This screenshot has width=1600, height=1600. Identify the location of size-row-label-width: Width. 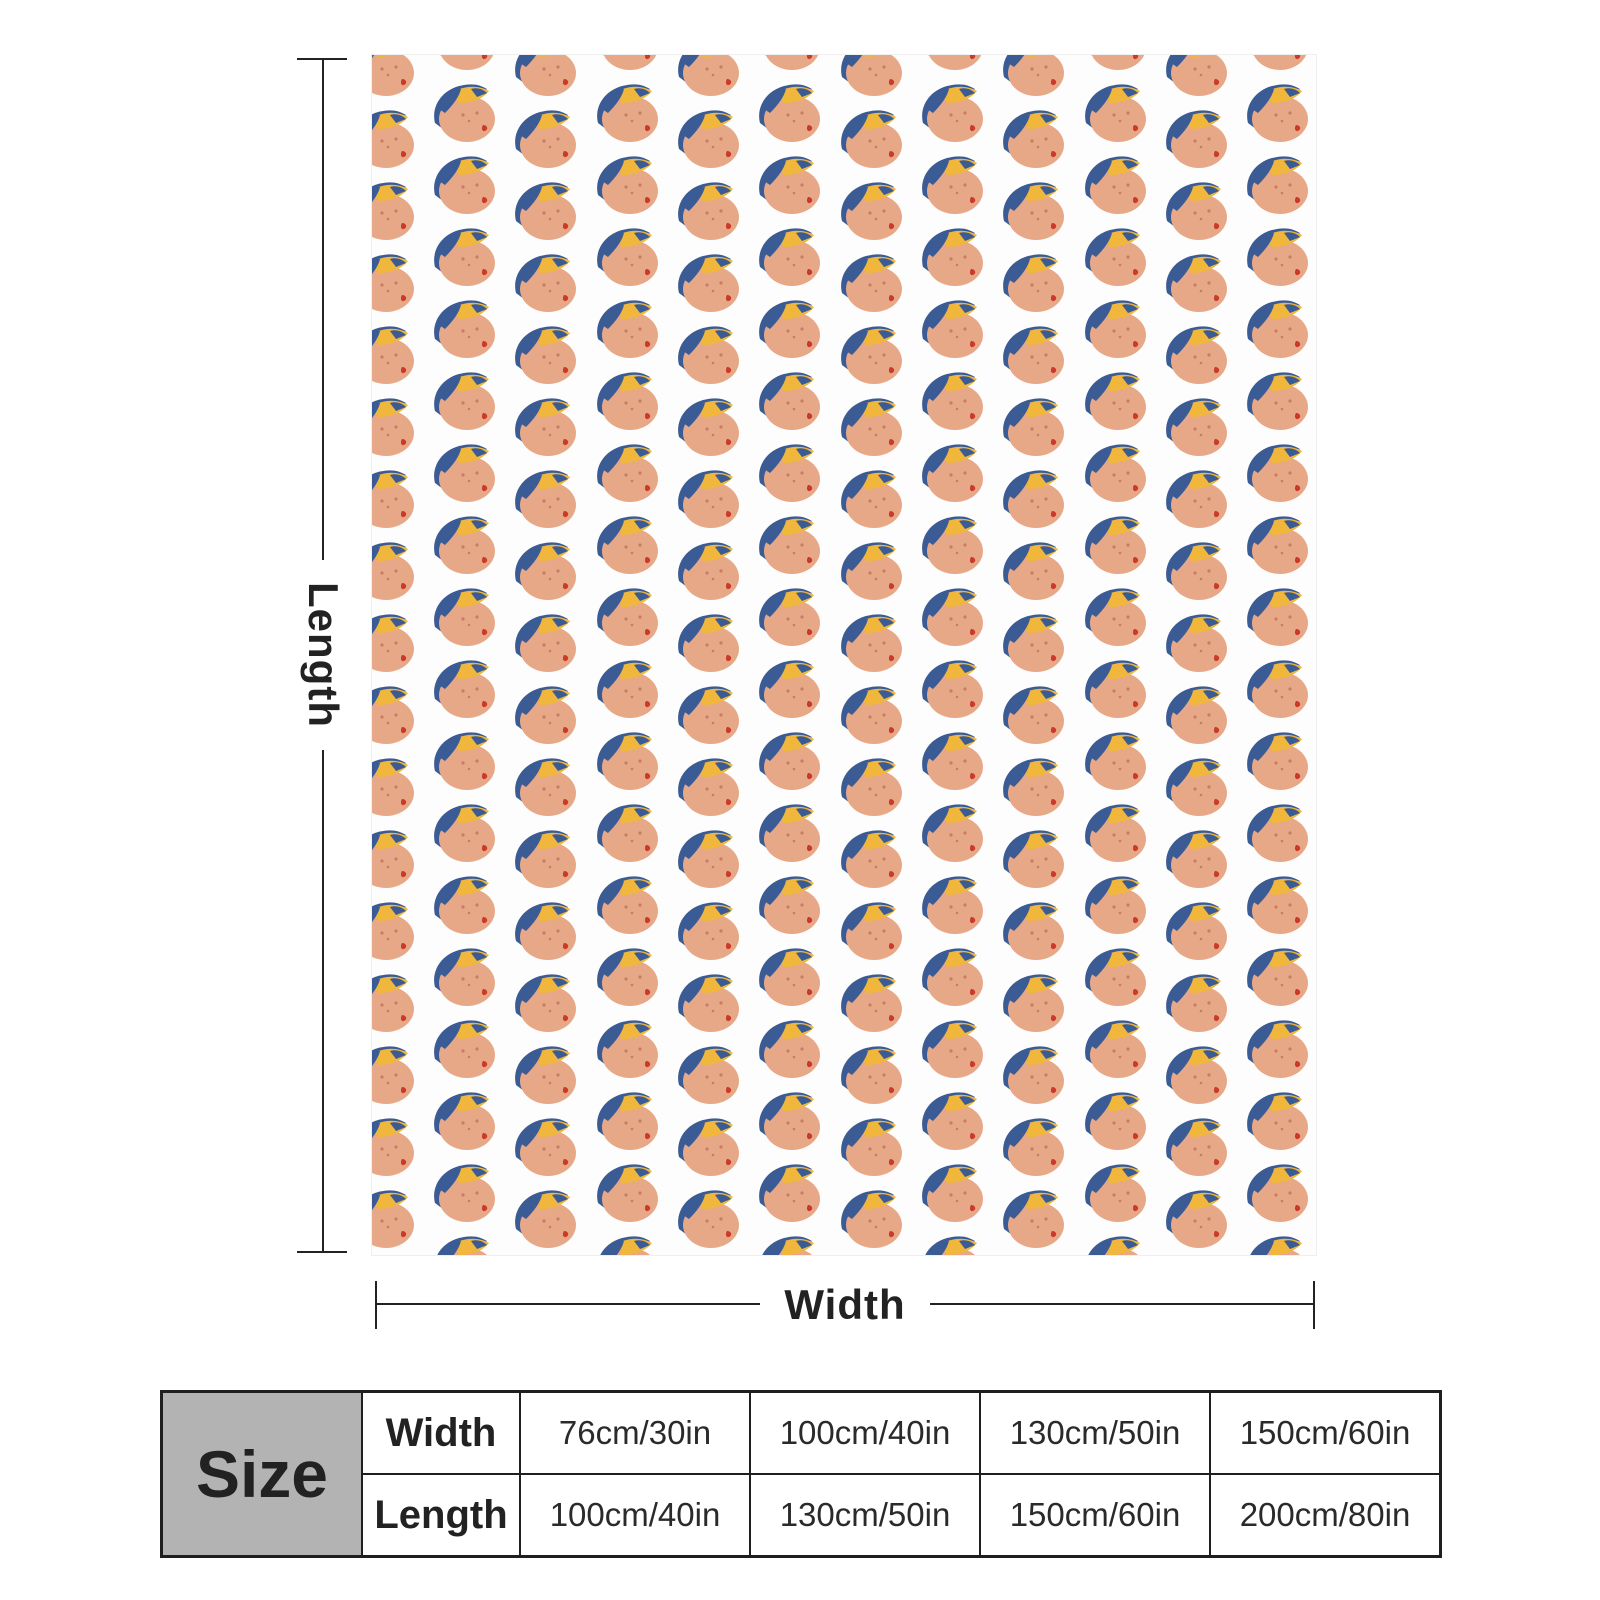
(441, 1432).